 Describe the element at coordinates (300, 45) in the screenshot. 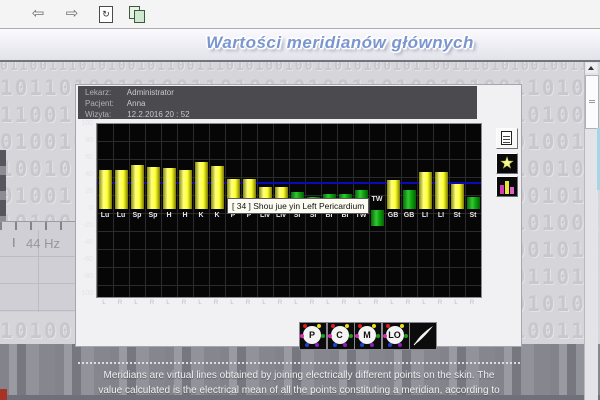

I see `title-band: Wartości meridianów głównych` at that location.